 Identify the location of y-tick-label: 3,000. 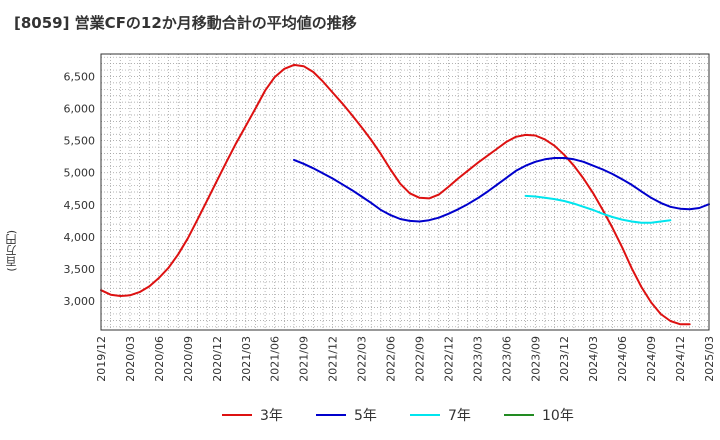
(80, 301).